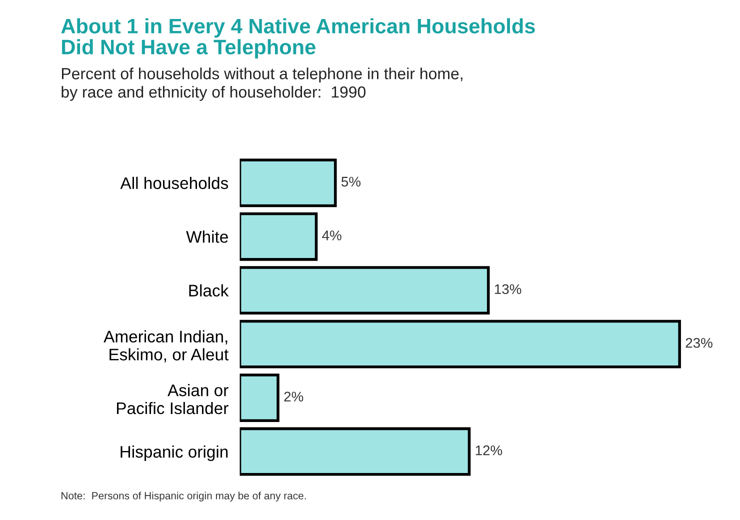 The height and width of the screenshot is (520, 740). I want to click on y-tick-label: All households, so click(174, 183).